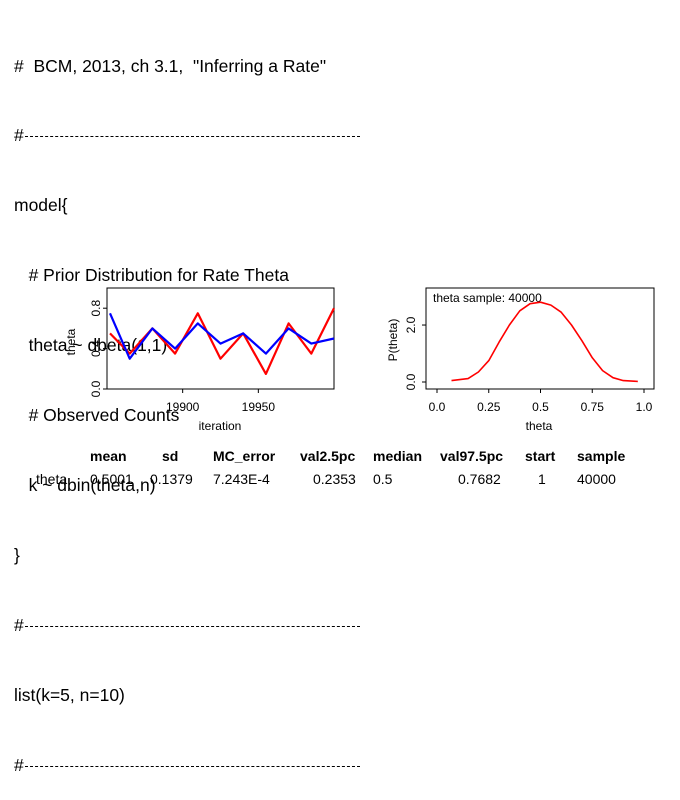 This screenshot has width=680, height=800. What do you see at coordinates (593, 407) in the screenshot?
I see `density-xtick-label: 0.75` at bounding box center [593, 407].